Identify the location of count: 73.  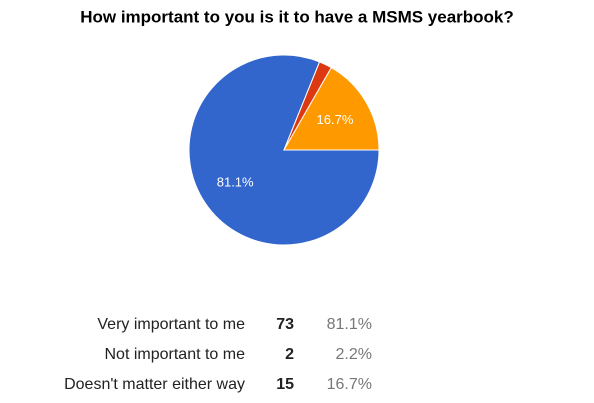
(285, 324).